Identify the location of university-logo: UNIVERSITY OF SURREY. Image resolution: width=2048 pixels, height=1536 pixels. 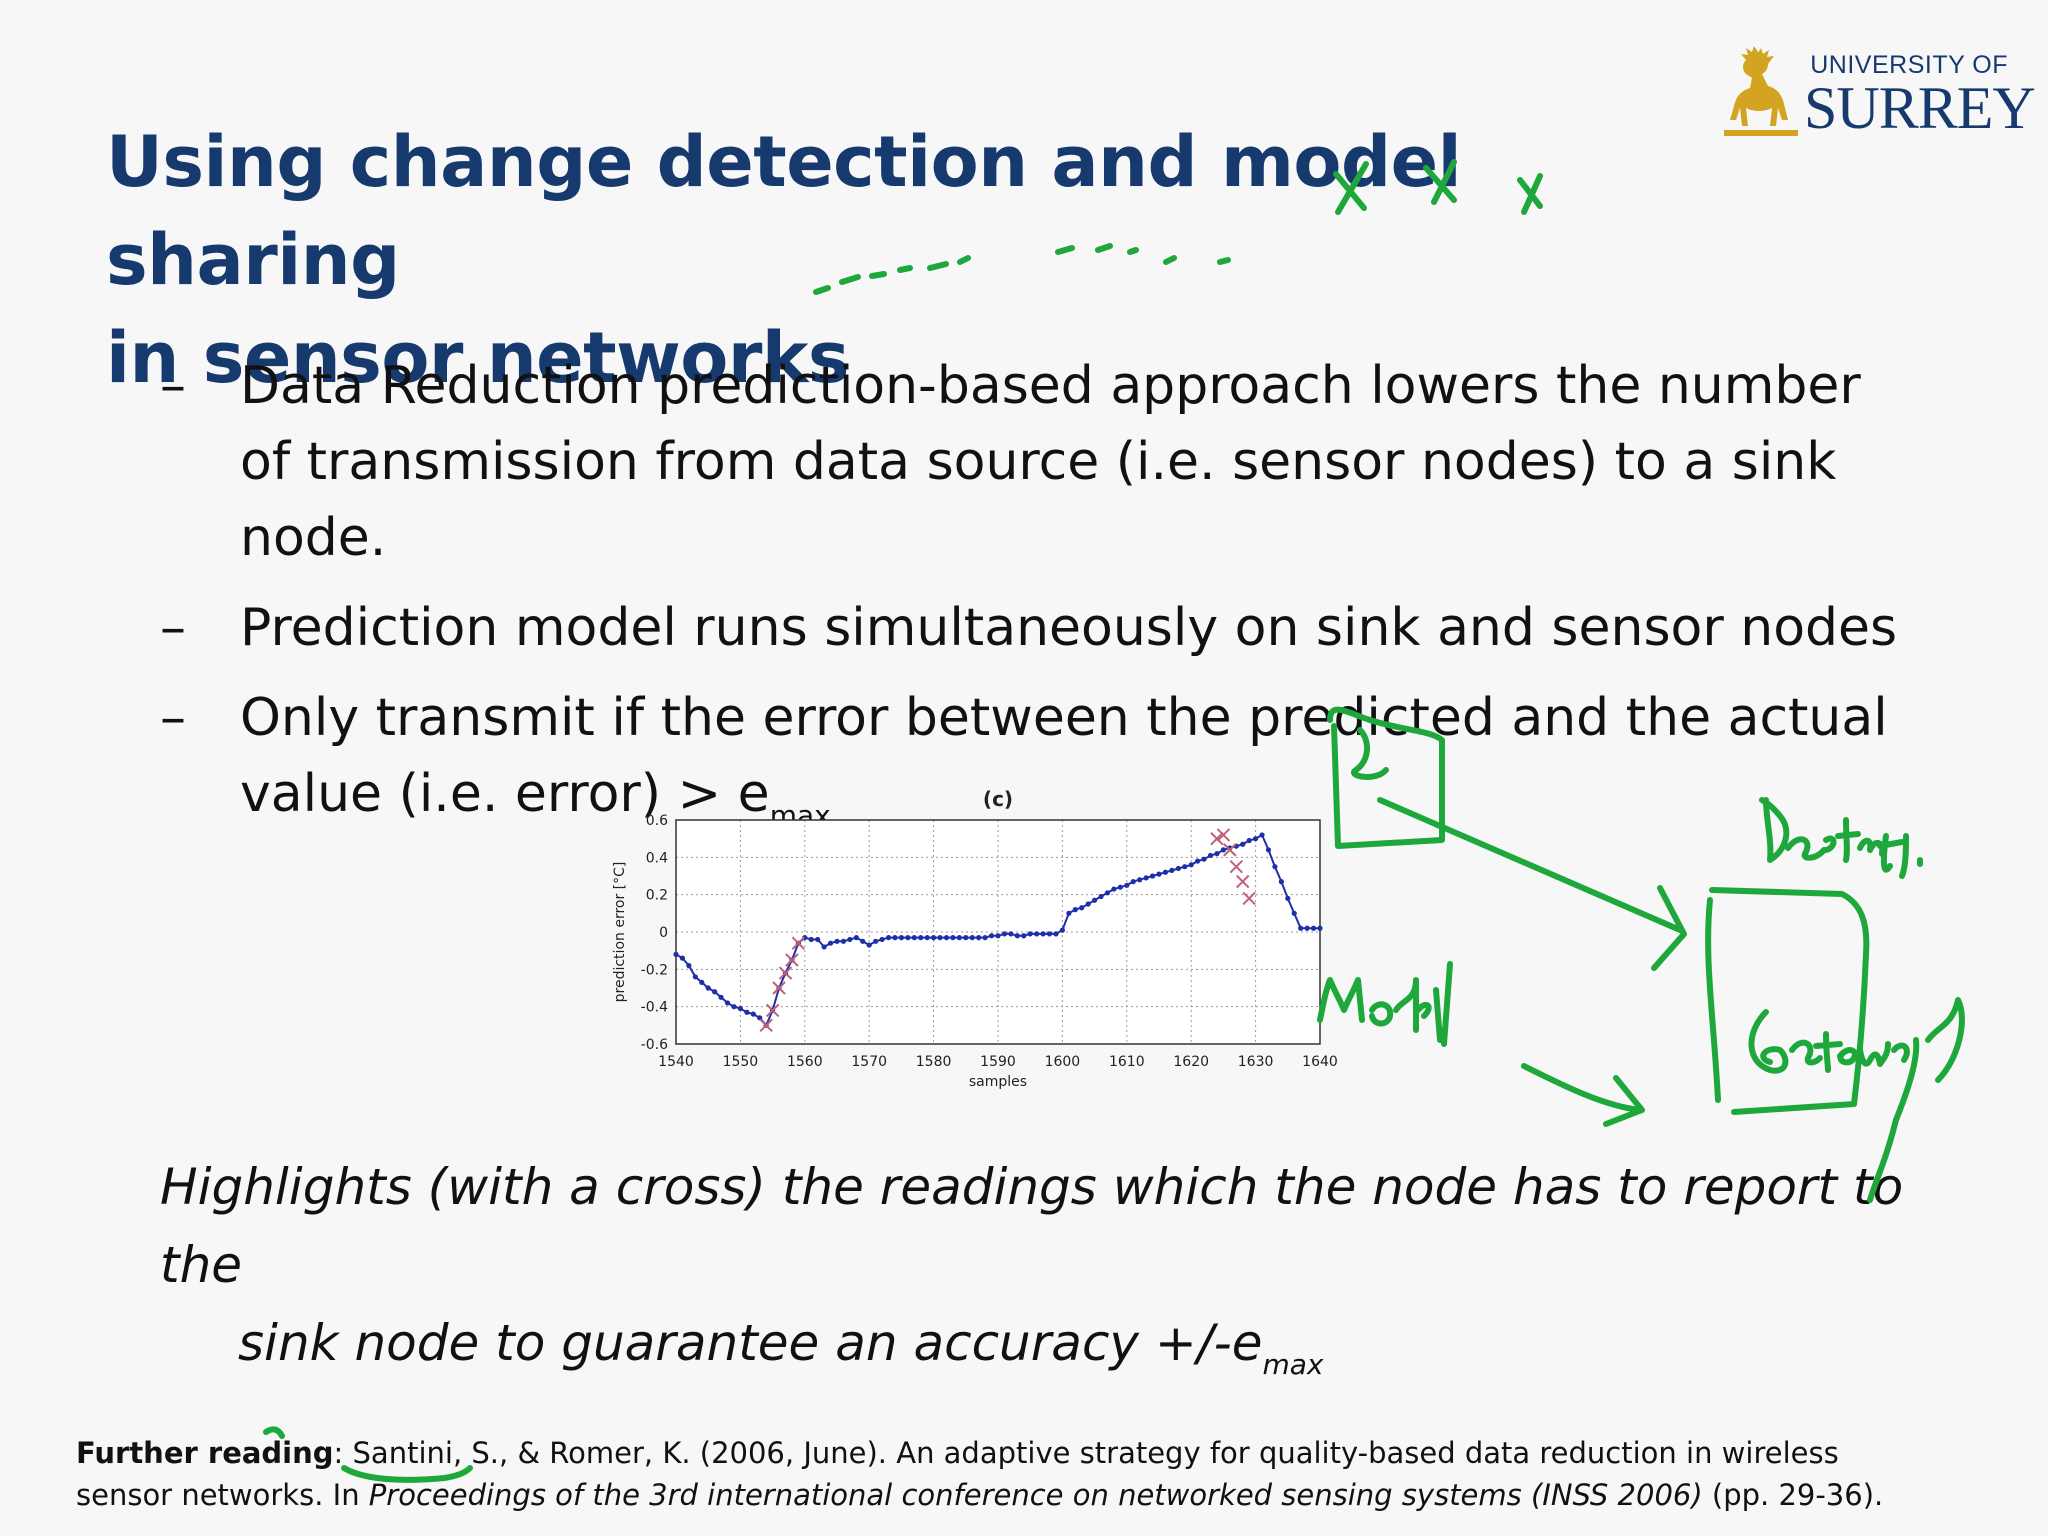
(1877, 94).